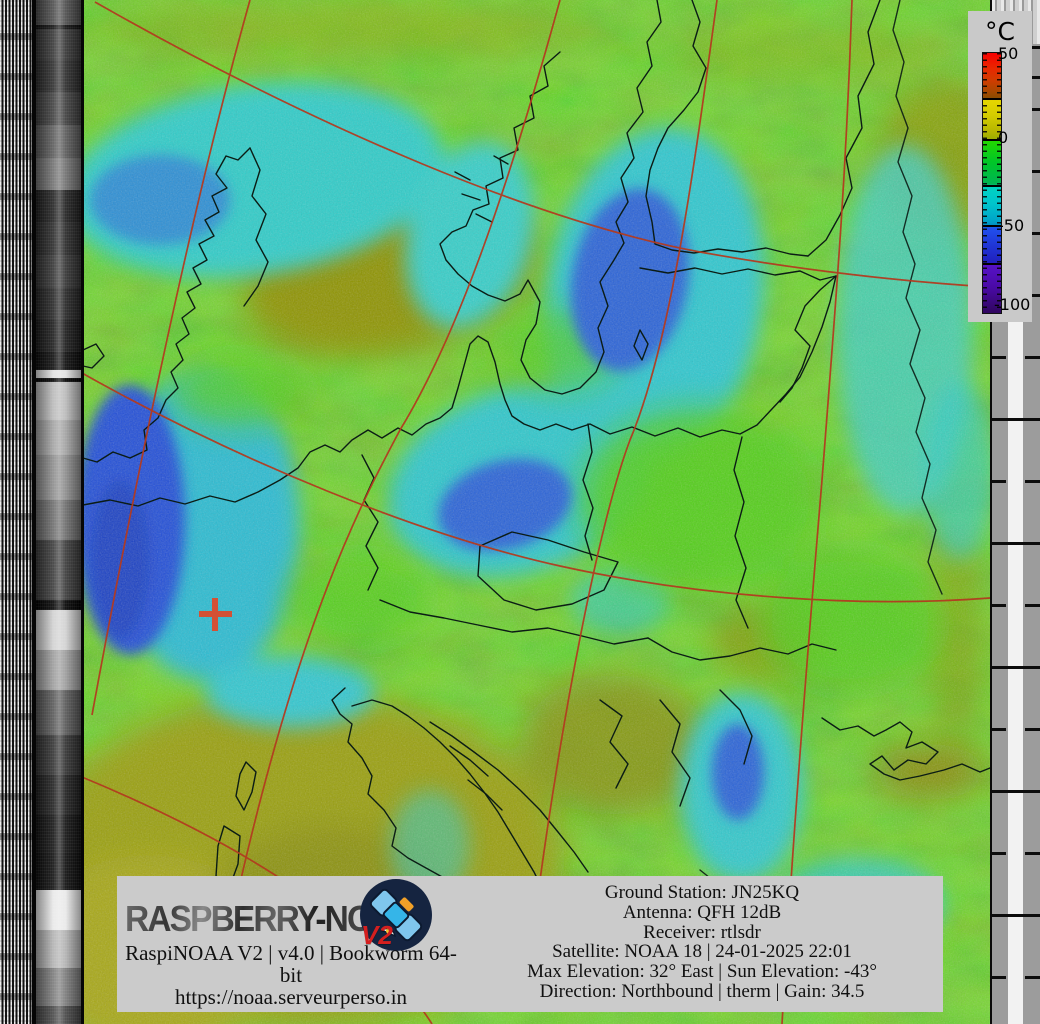  What do you see at coordinates (1003, 137) in the screenshot?
I see `legend-tick-label: 0` at bounding box center [1003, 137].